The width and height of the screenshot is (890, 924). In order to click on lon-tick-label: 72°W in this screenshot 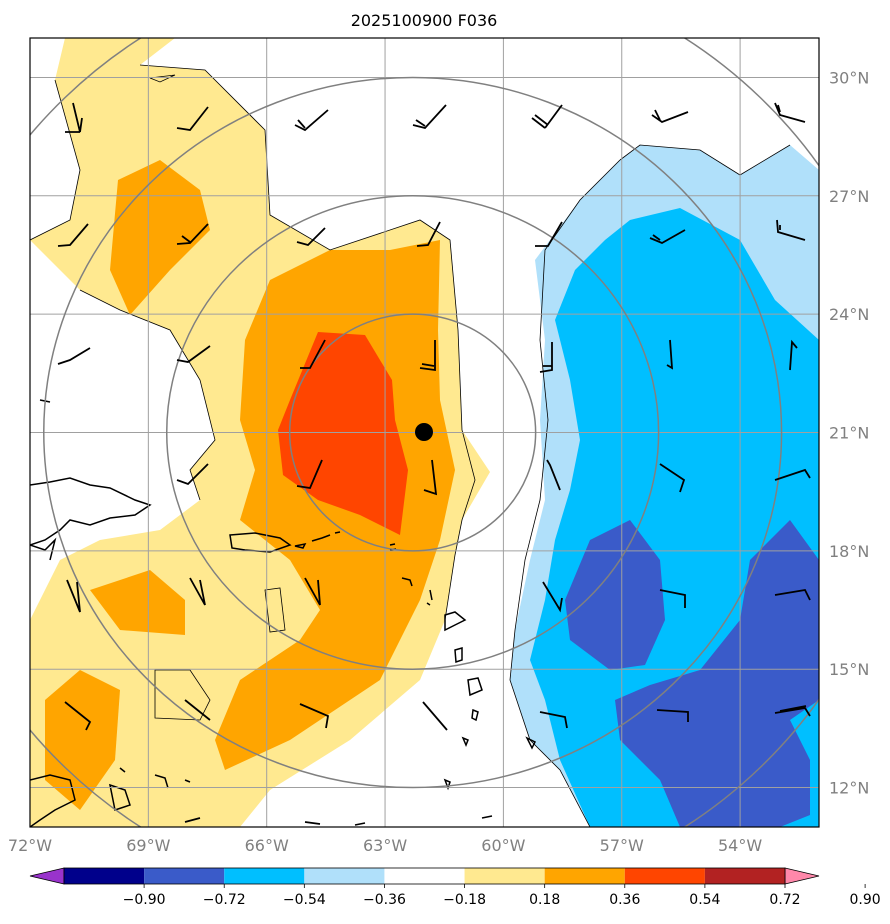, I will do `click(30, 845)`.